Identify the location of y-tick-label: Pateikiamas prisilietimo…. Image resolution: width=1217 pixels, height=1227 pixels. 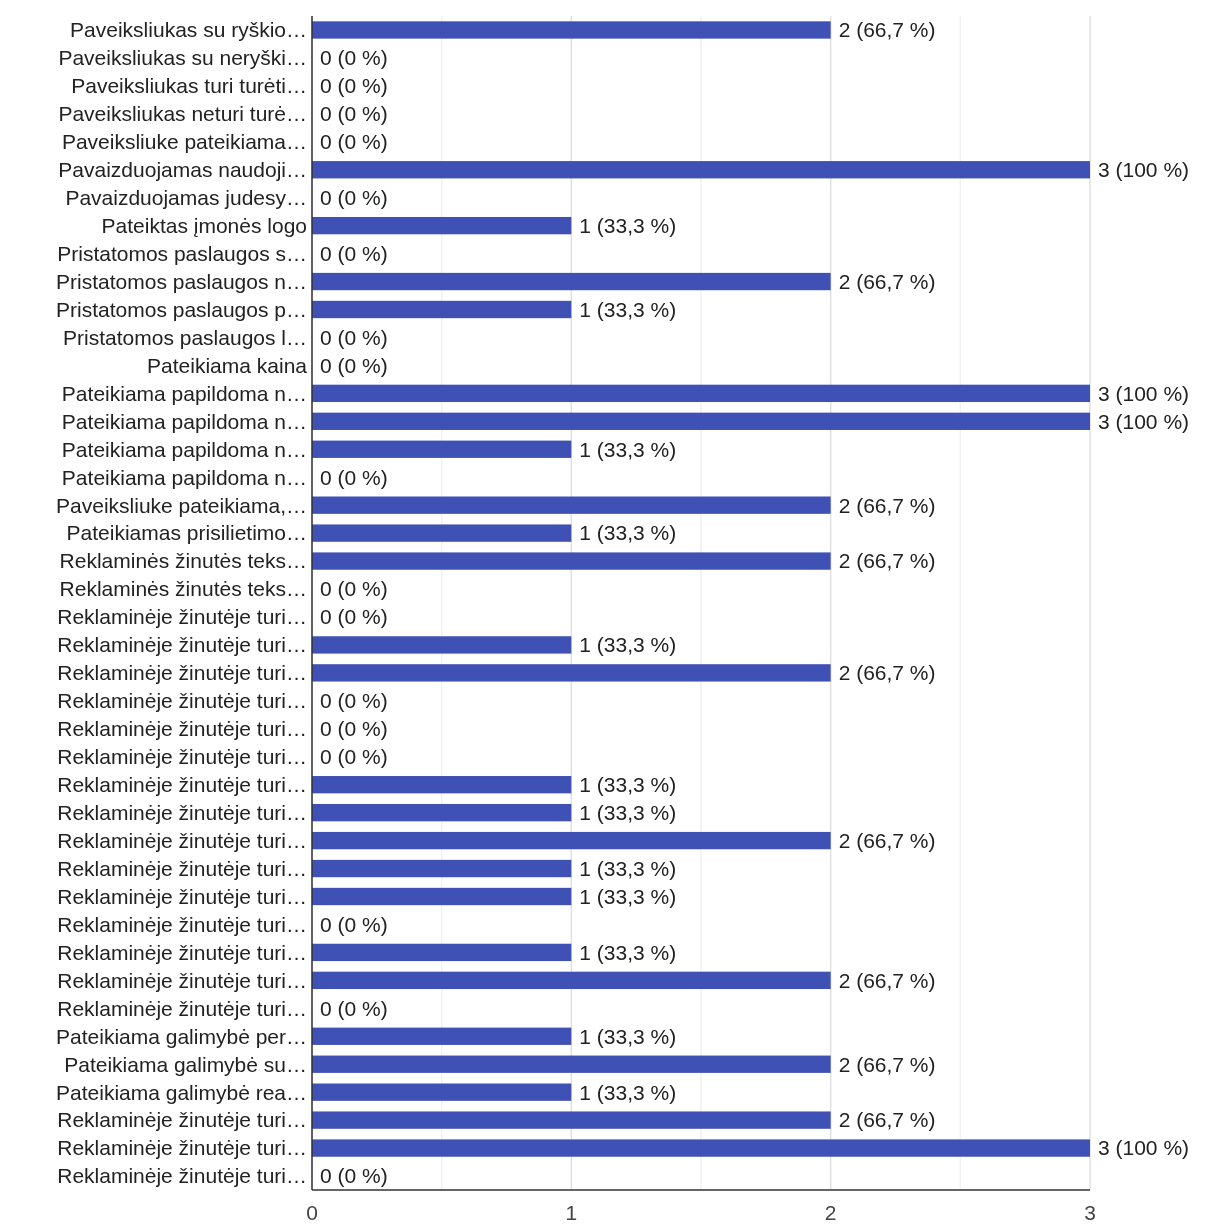
(186, 533).